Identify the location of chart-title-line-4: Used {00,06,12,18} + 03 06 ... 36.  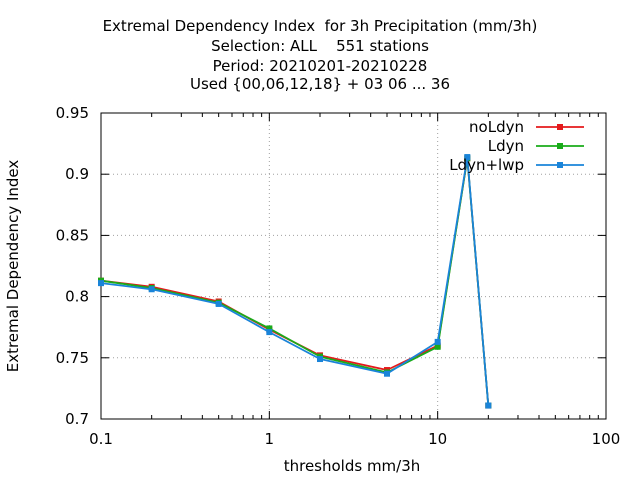
(320, 84).